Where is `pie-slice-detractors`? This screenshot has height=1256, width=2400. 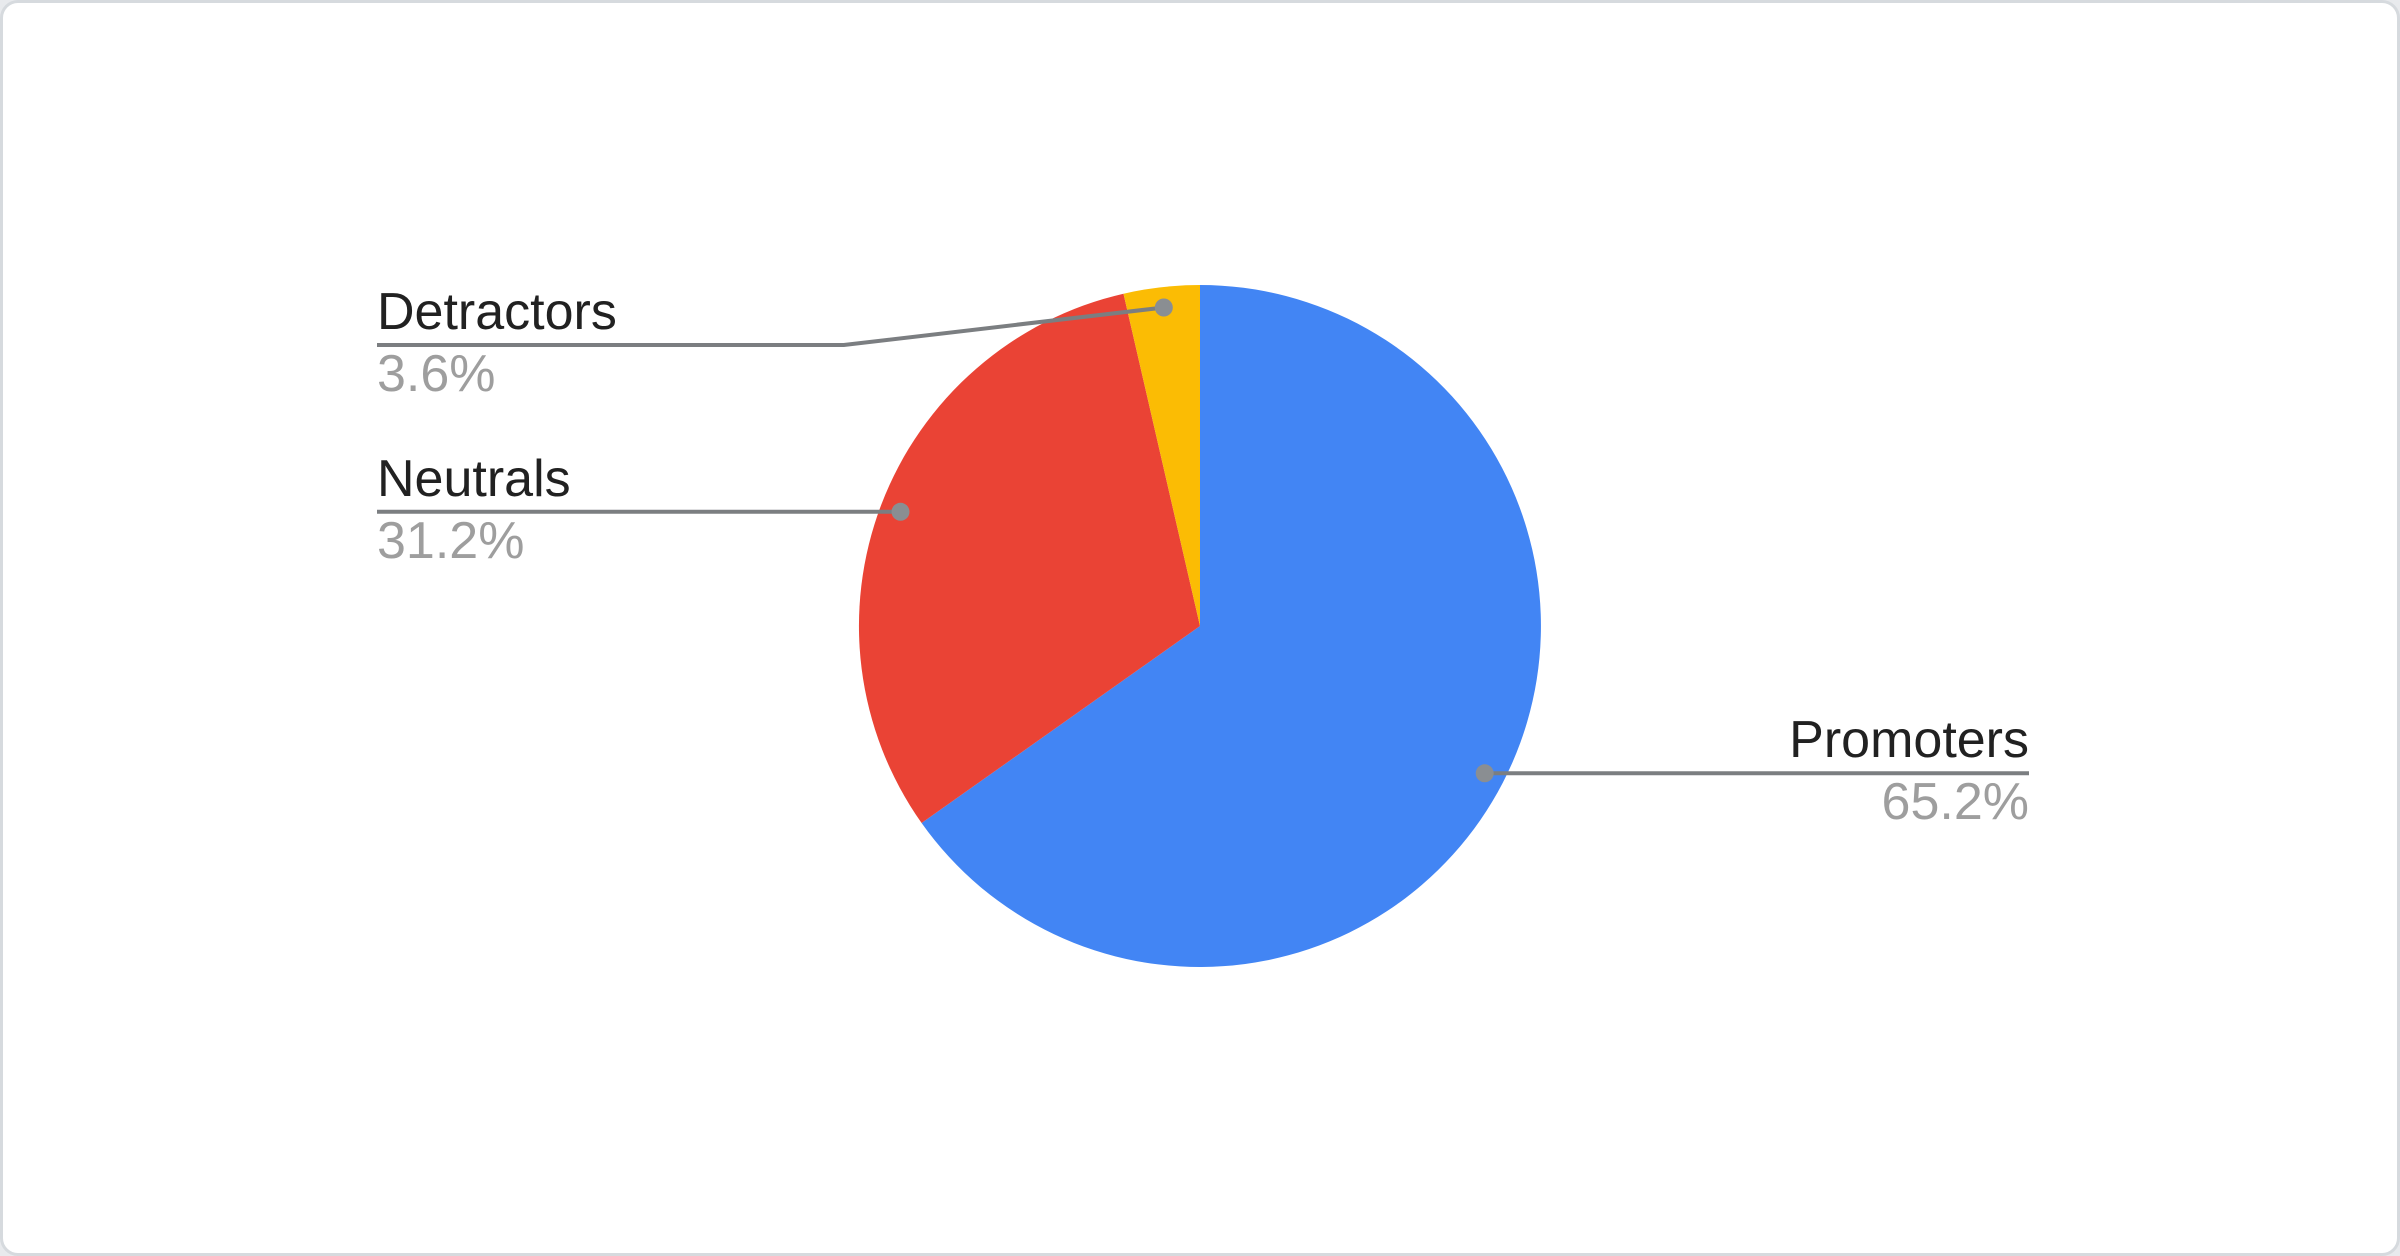
pie-slice-detractors is located at coordinates (1162, 455).